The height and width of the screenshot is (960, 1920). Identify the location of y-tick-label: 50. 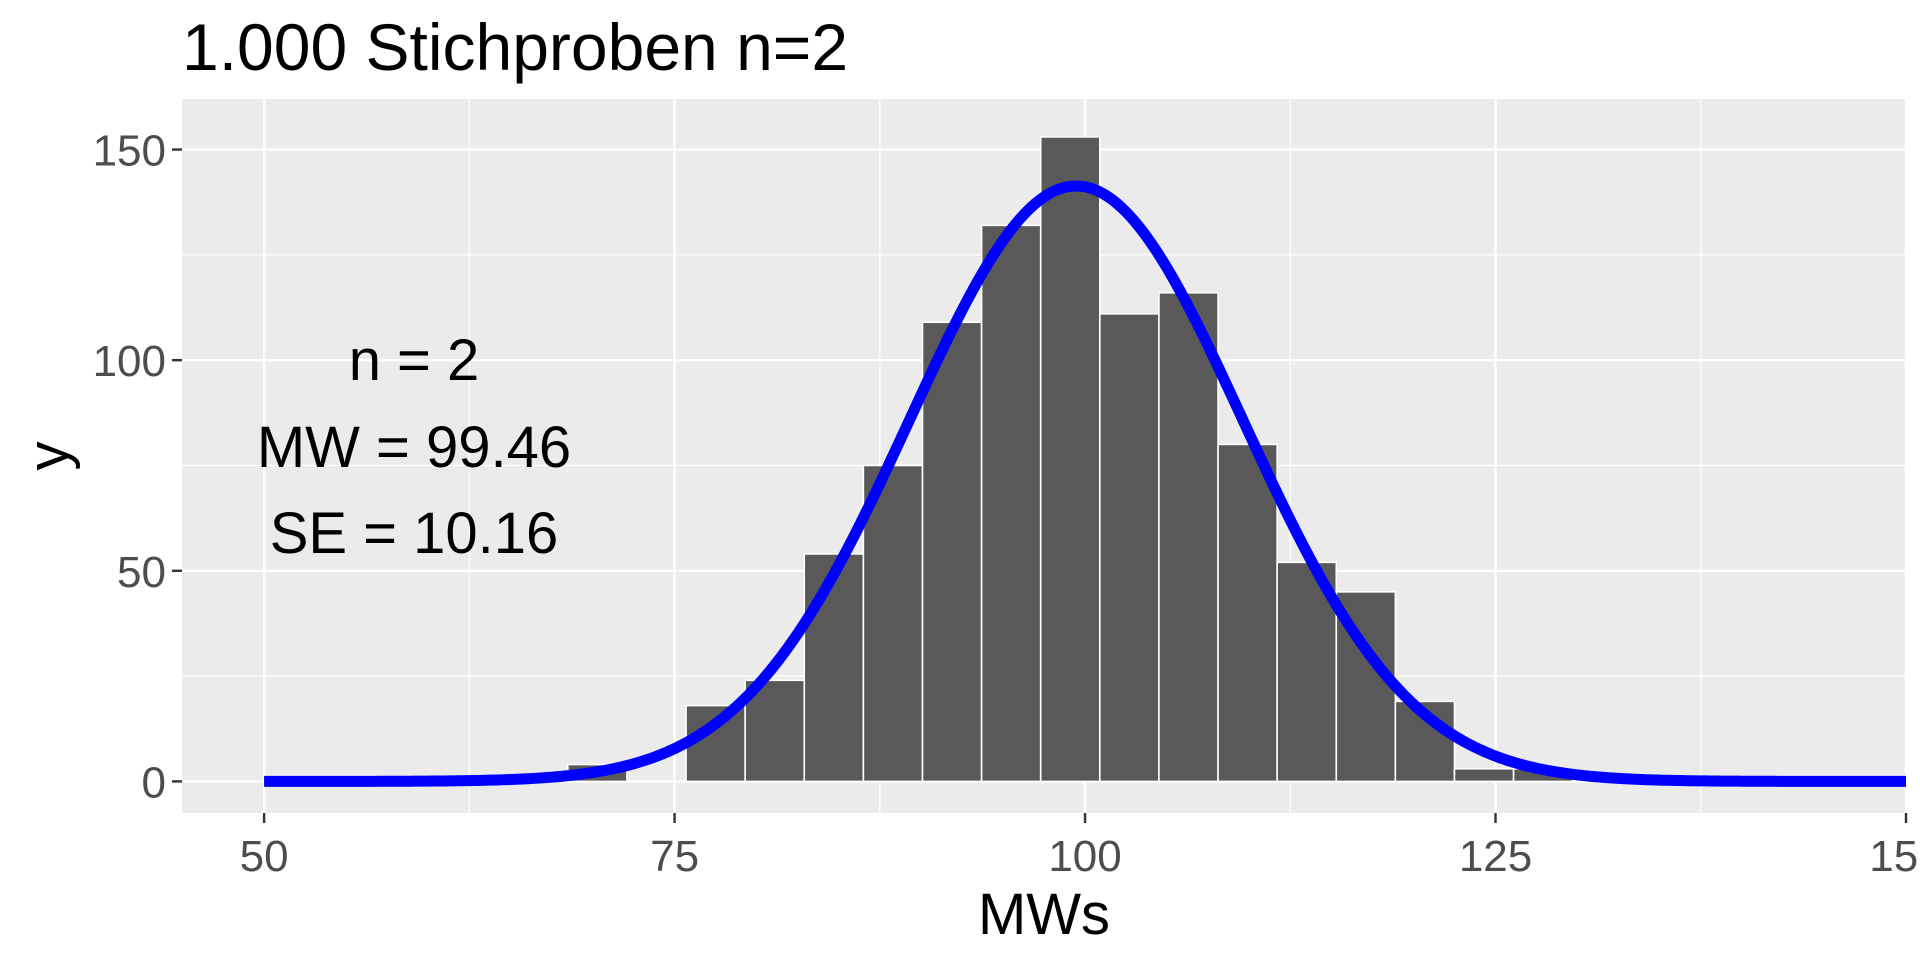
(141, 572).